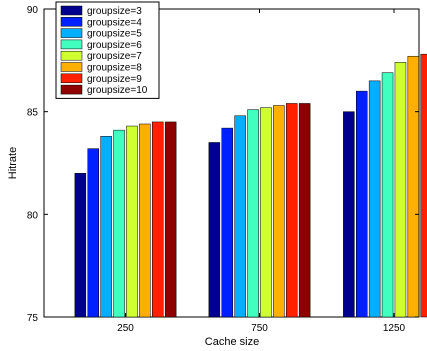 The width and height of the screenshot is (427, 351). What do you see at coordinates (33, 10) in the screenshot?
I see `y-tick-label: 90` at bounding box center [33, 10].